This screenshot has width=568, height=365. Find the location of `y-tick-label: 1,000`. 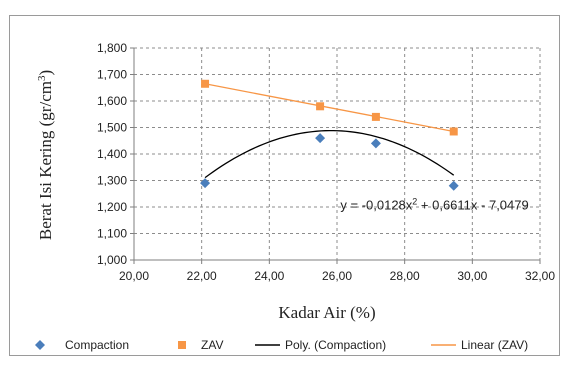

y-tick-label: 1,000 is located at coordinates (112, 260).